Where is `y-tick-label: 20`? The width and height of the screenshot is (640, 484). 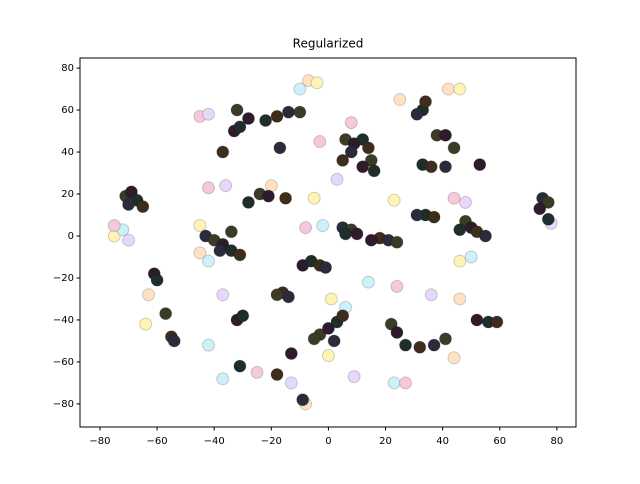
y-tick-label: 20 is located at coordinates (67, 194).